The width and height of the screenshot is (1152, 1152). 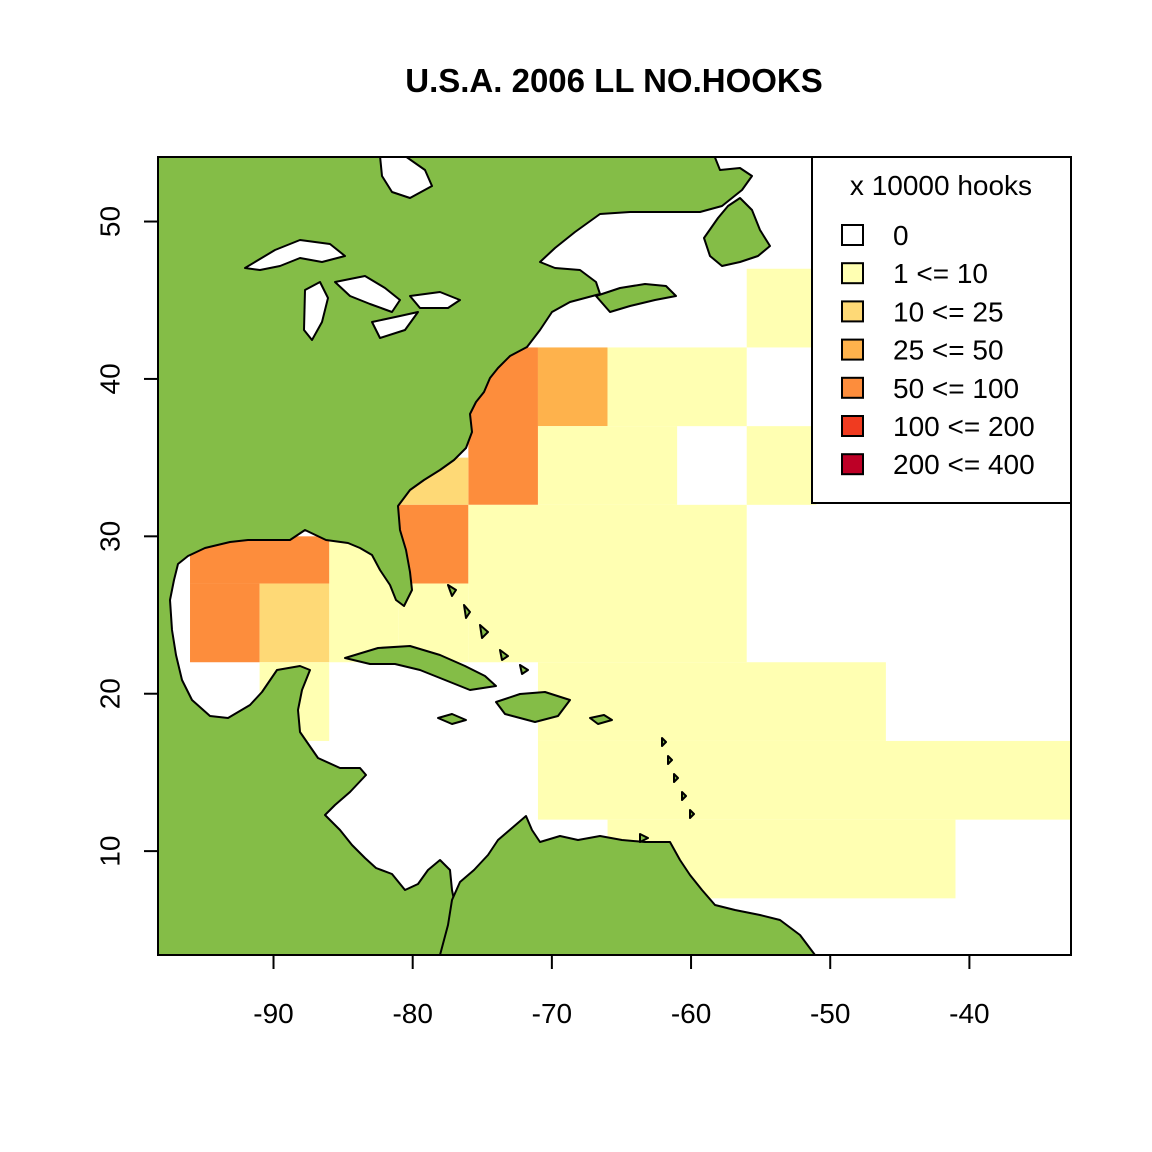 What do you see at coordinates (110, 221) in the screenshot?
I see `y-tick-label: 50` at bounding box center [110, 221].